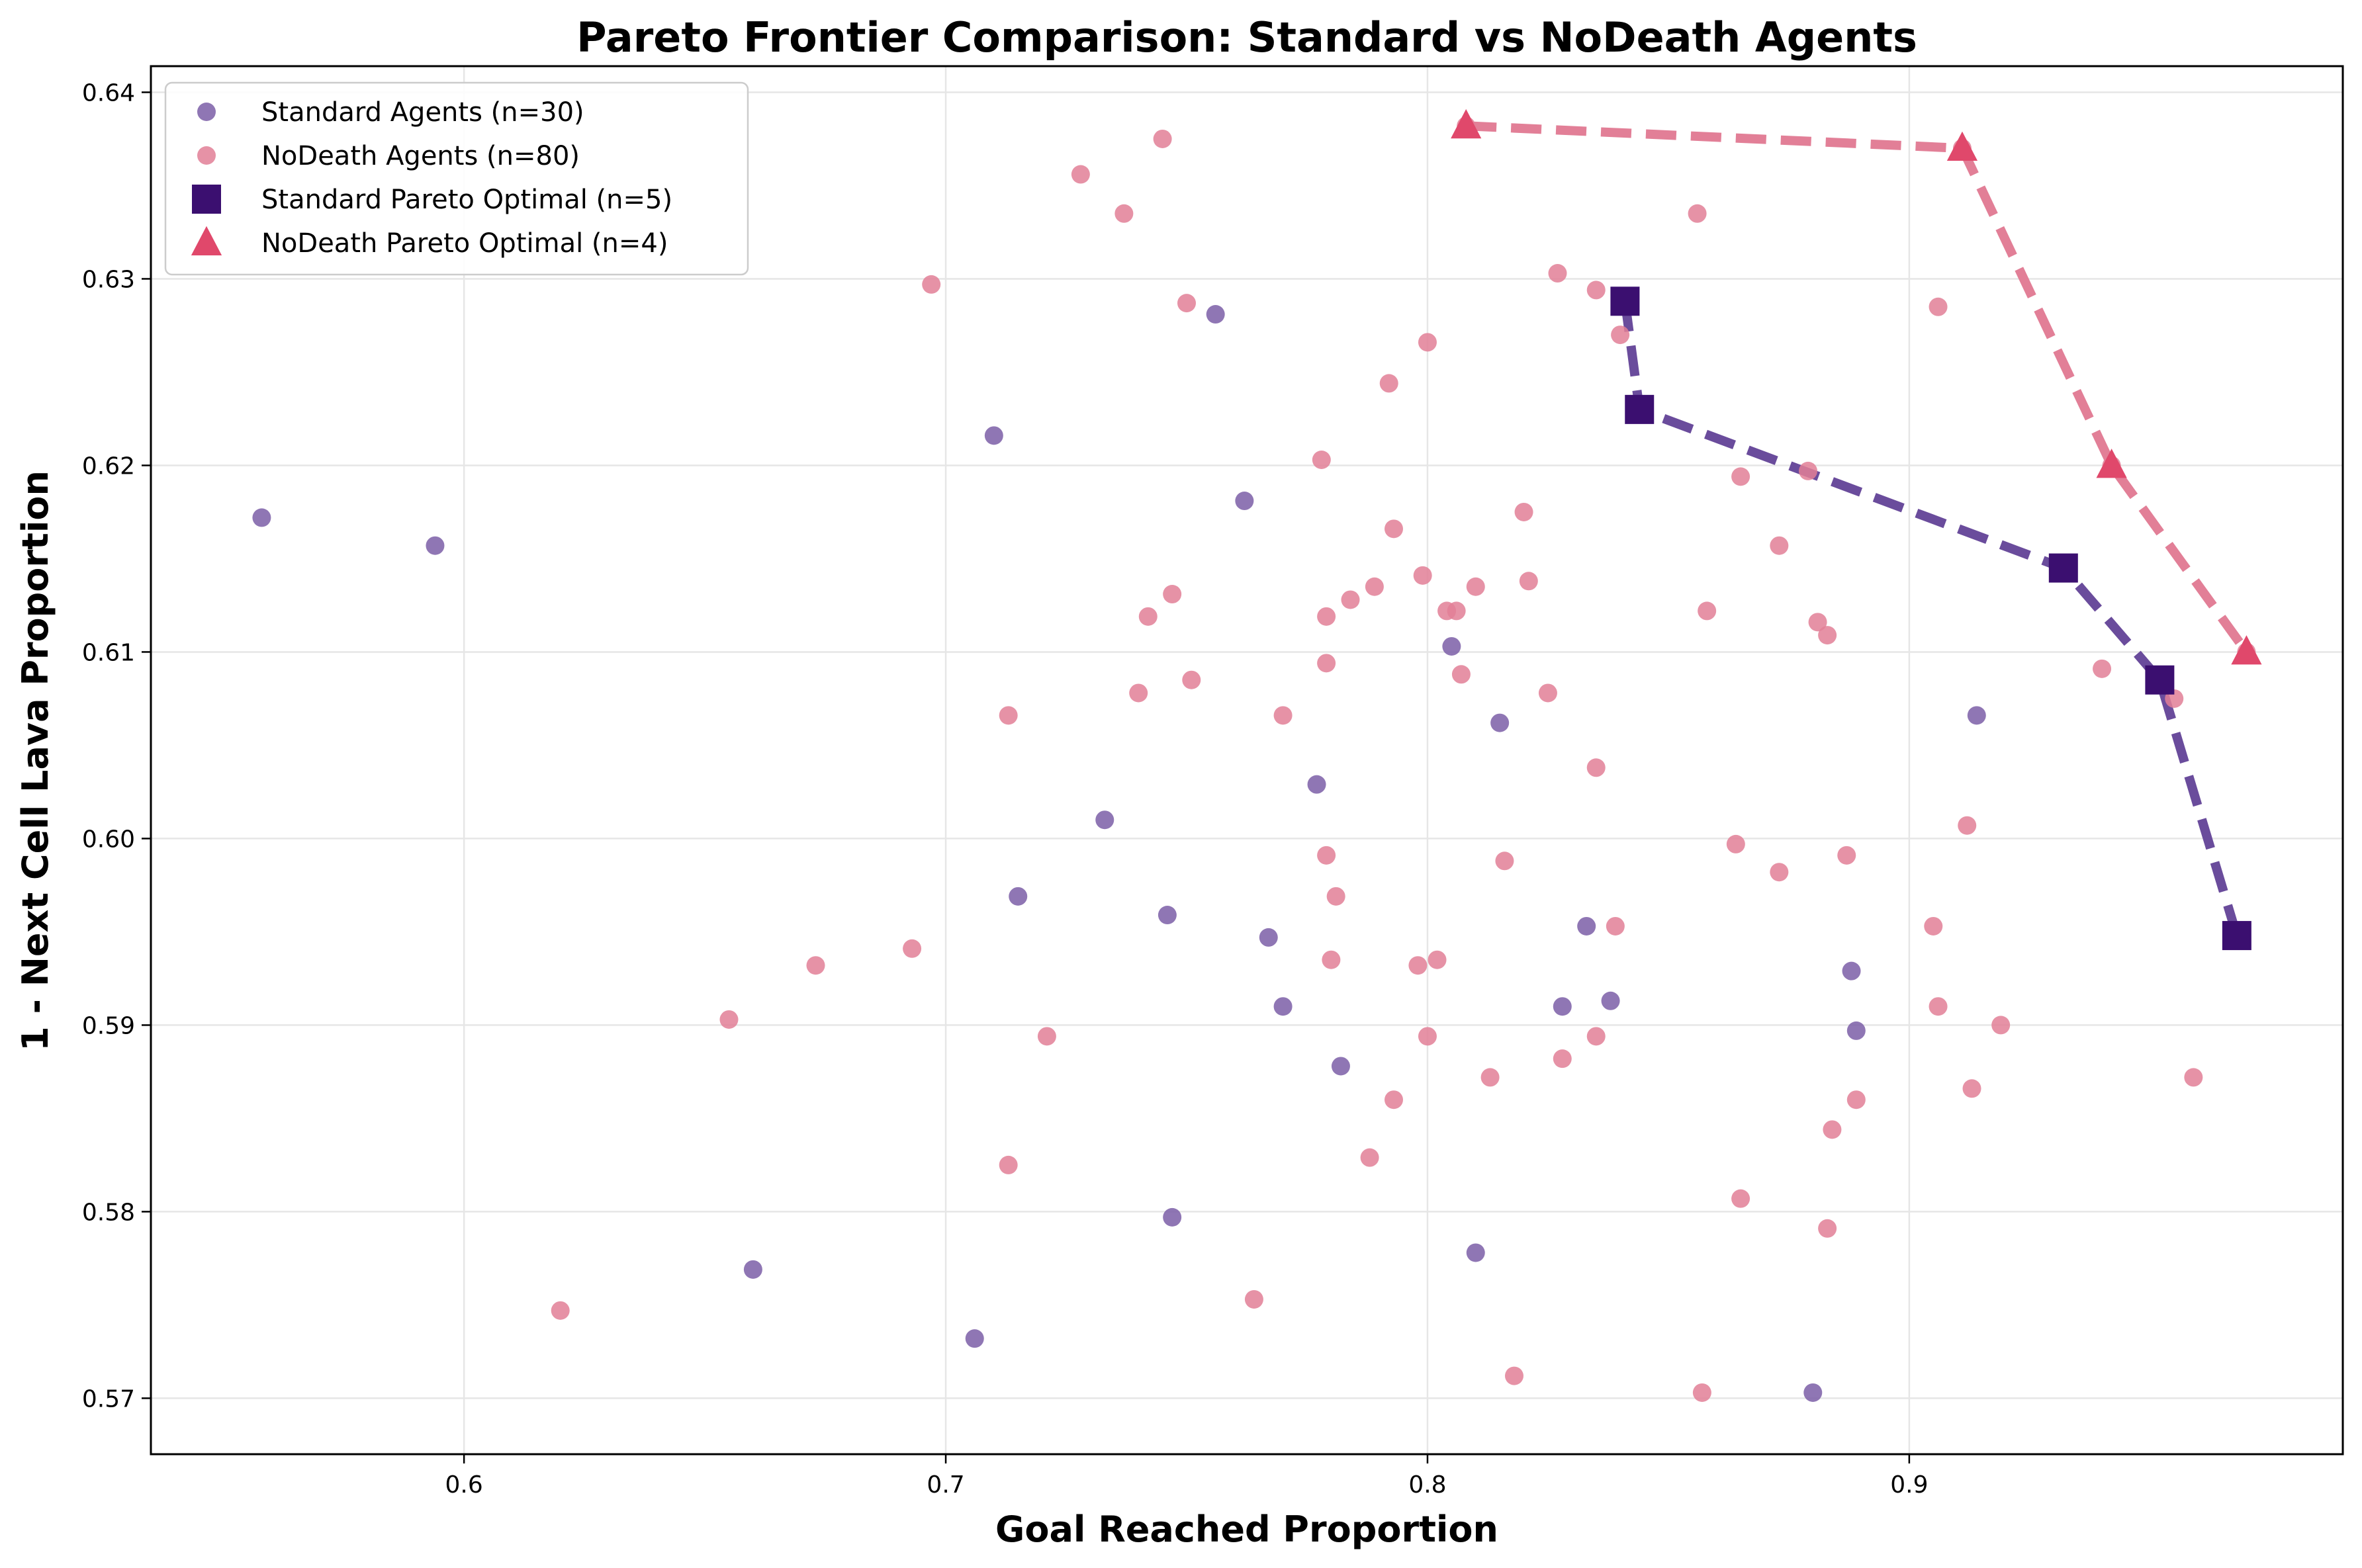 The height and width of the screenshot is (1568, 2362). What do you see at coordinates (1246, 1529) in the screenshot?
I see `x-axis-label: Goal Reached Proportion` at bounding box center [1246, 1529].